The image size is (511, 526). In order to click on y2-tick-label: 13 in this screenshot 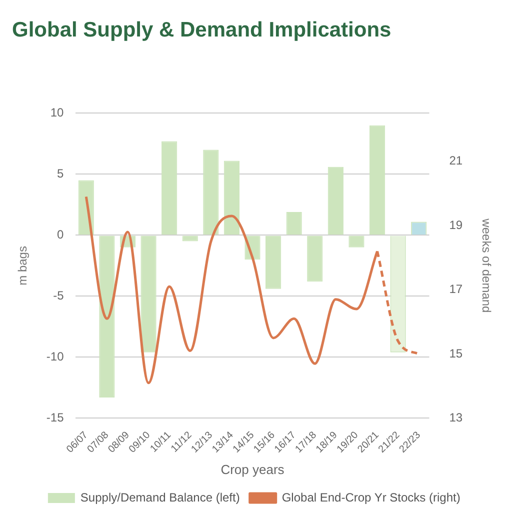, I will do `click(456, 417)`.